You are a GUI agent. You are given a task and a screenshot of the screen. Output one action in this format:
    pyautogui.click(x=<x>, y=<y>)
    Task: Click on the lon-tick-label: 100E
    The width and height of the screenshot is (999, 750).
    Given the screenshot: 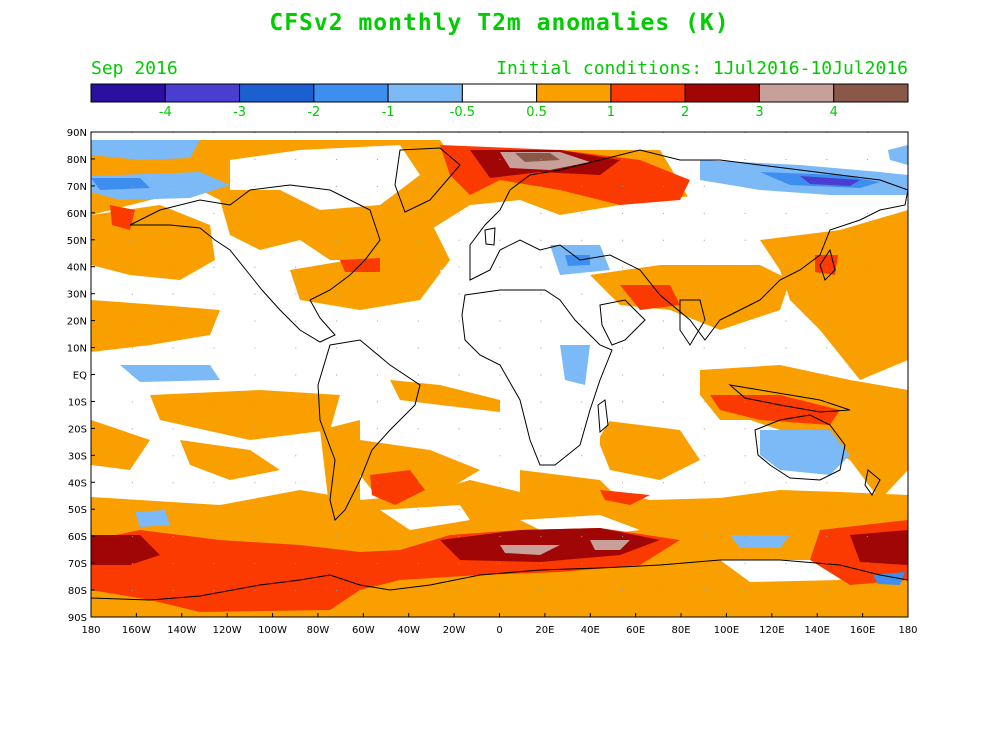 What is the action you would take?
    pyautogui.click(x=726, y=630)
    